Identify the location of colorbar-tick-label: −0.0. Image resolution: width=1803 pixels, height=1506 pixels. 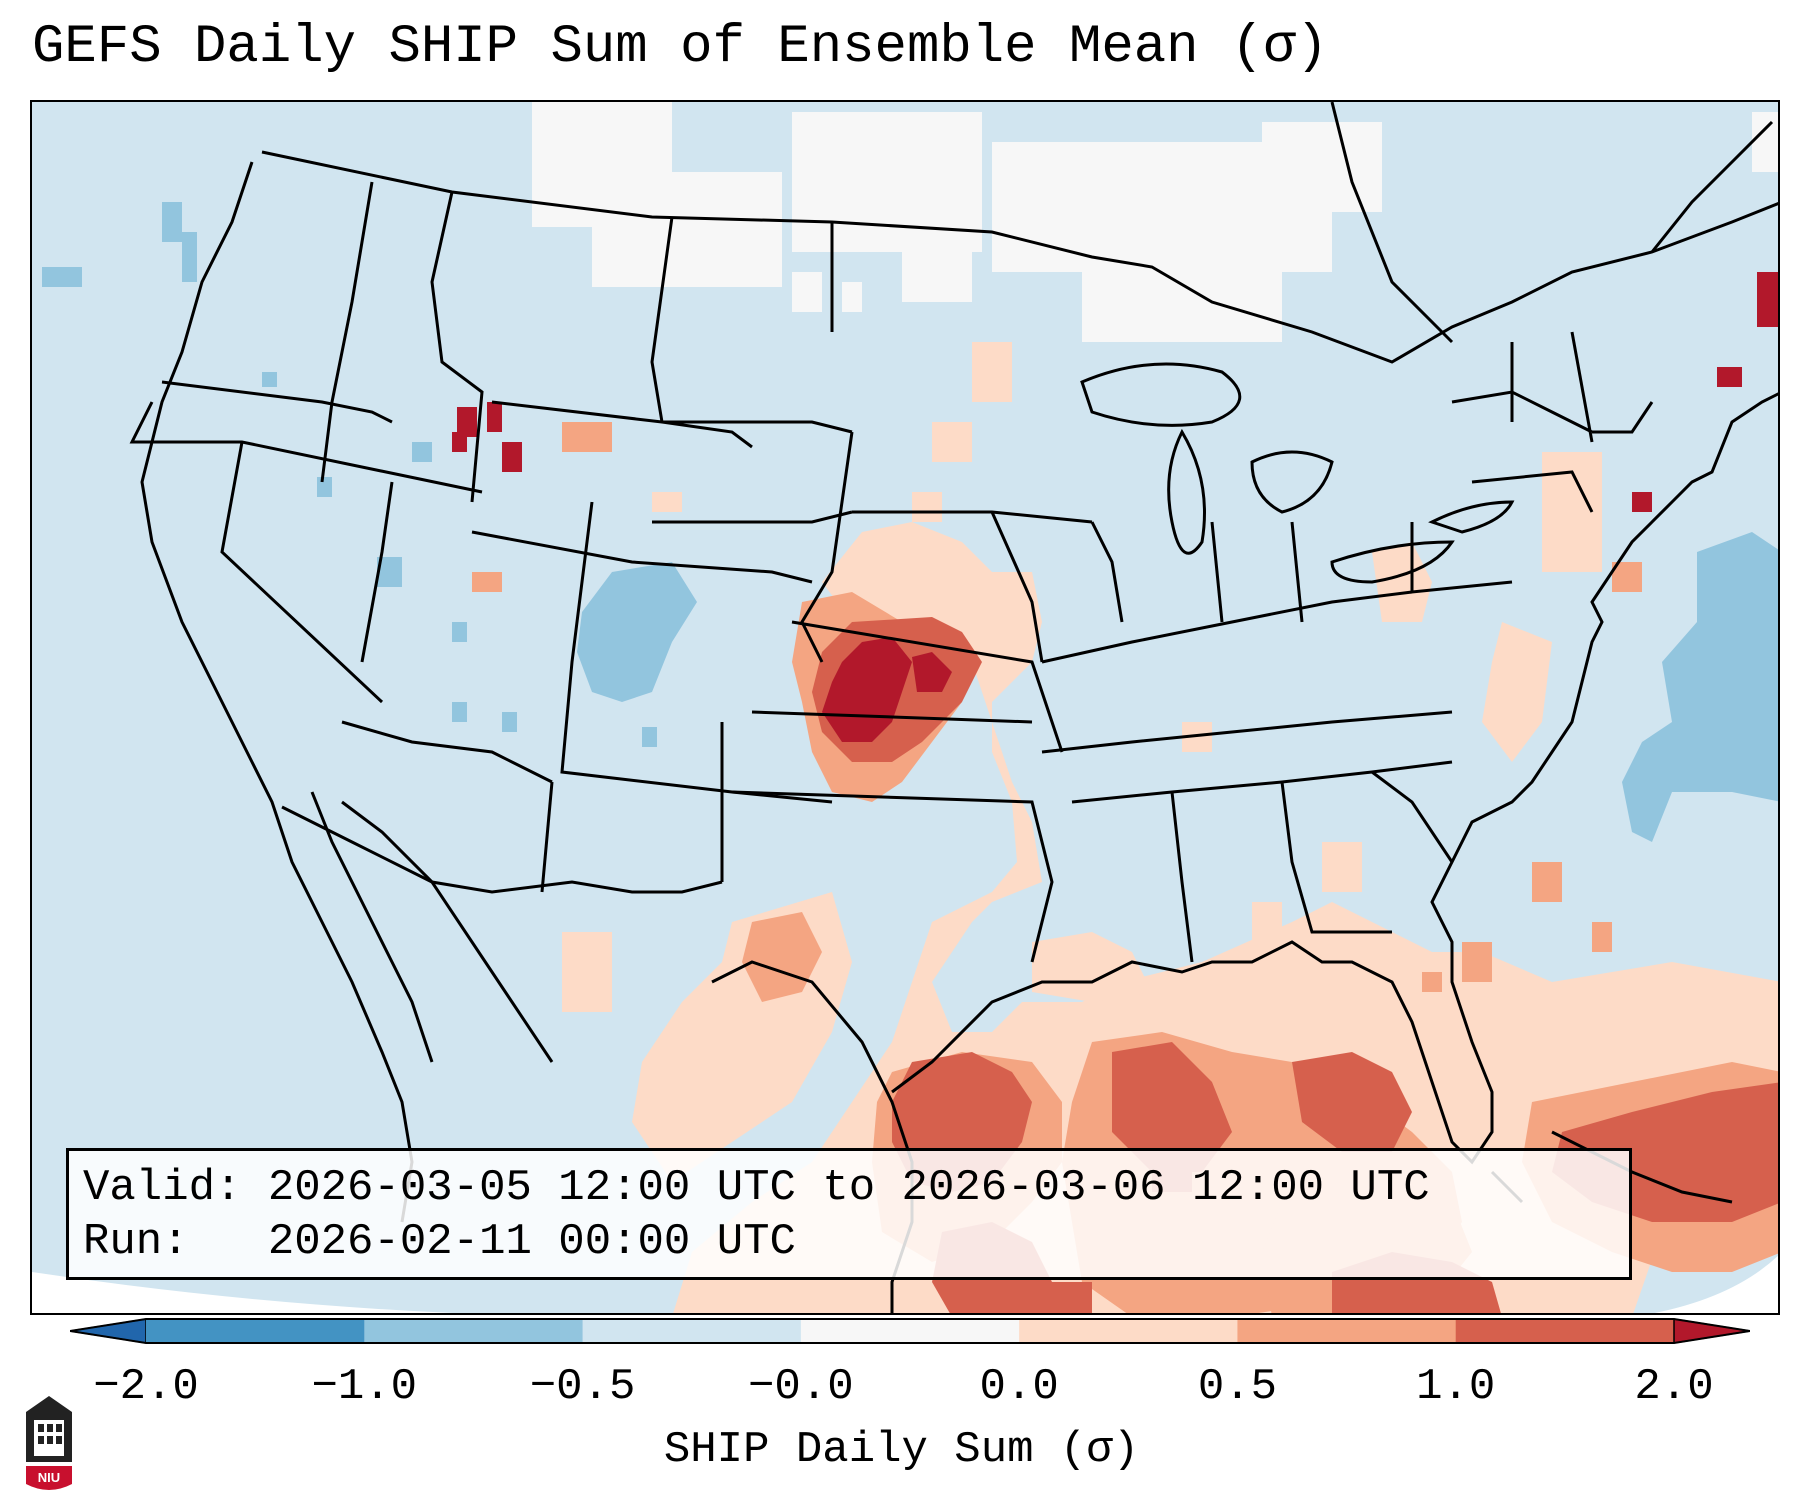
(801, 1387).